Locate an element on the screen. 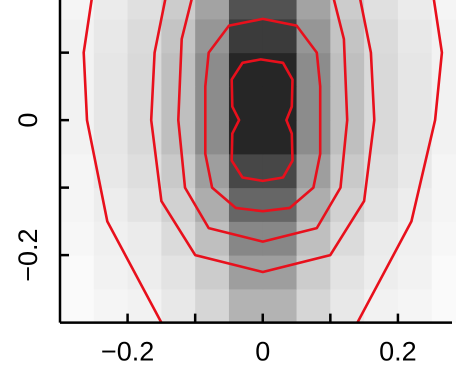 This screenshot has height=369, width=456. x-tick-label: 0 is located at coordinates (262, 352).